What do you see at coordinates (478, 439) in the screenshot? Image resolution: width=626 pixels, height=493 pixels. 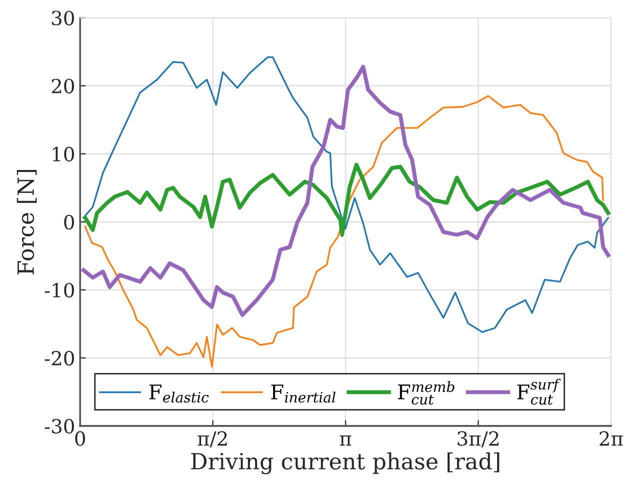 I see `x-tick-label: 3π/2` at bounding box center [478, 439].